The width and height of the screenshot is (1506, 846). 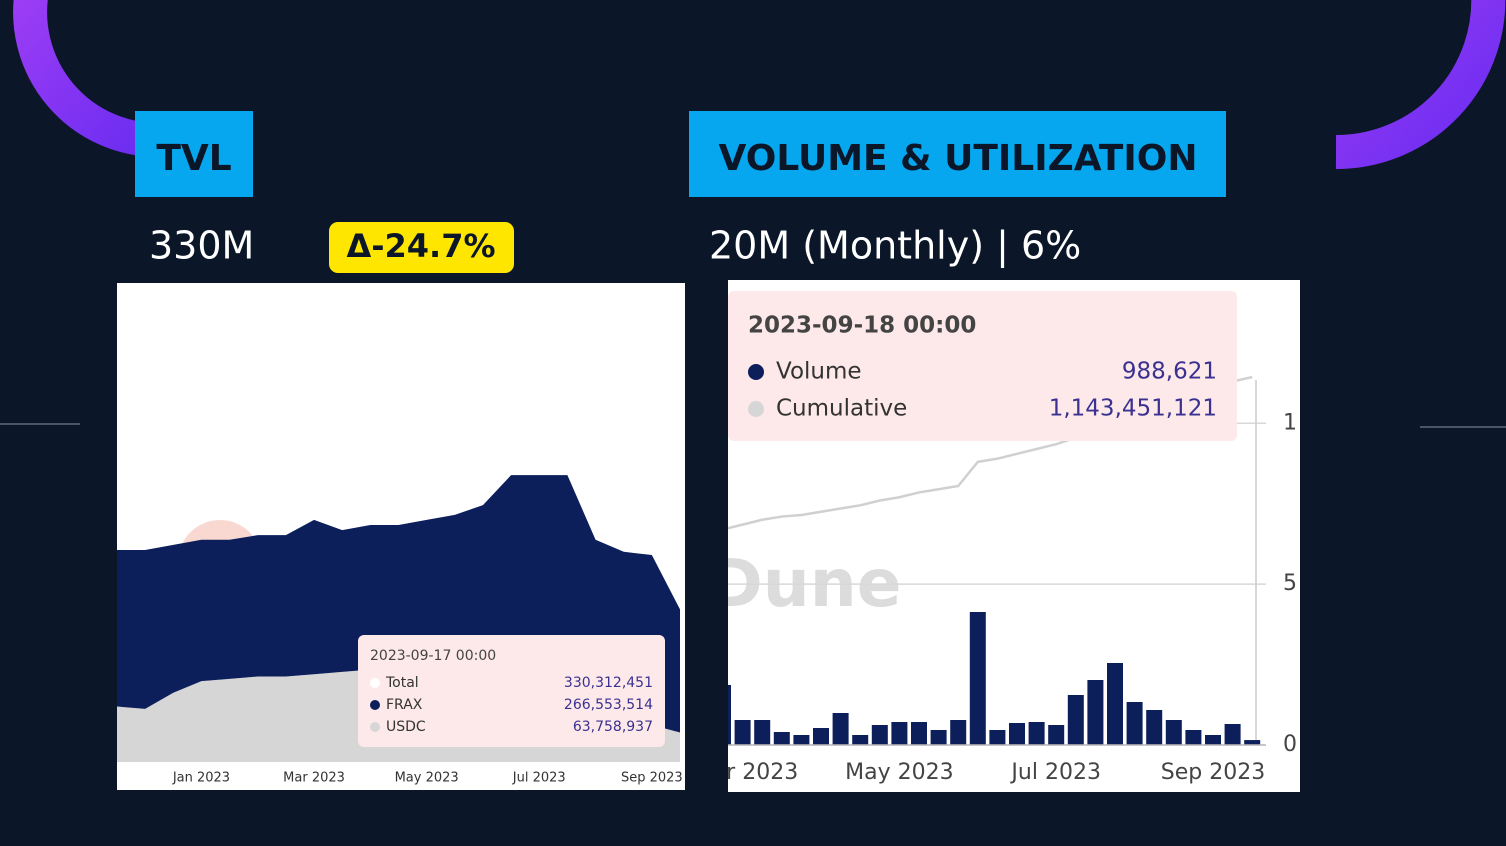 I want to click on tooltip-title: 2023-09-18 00:00, so click(x=862, y=326).